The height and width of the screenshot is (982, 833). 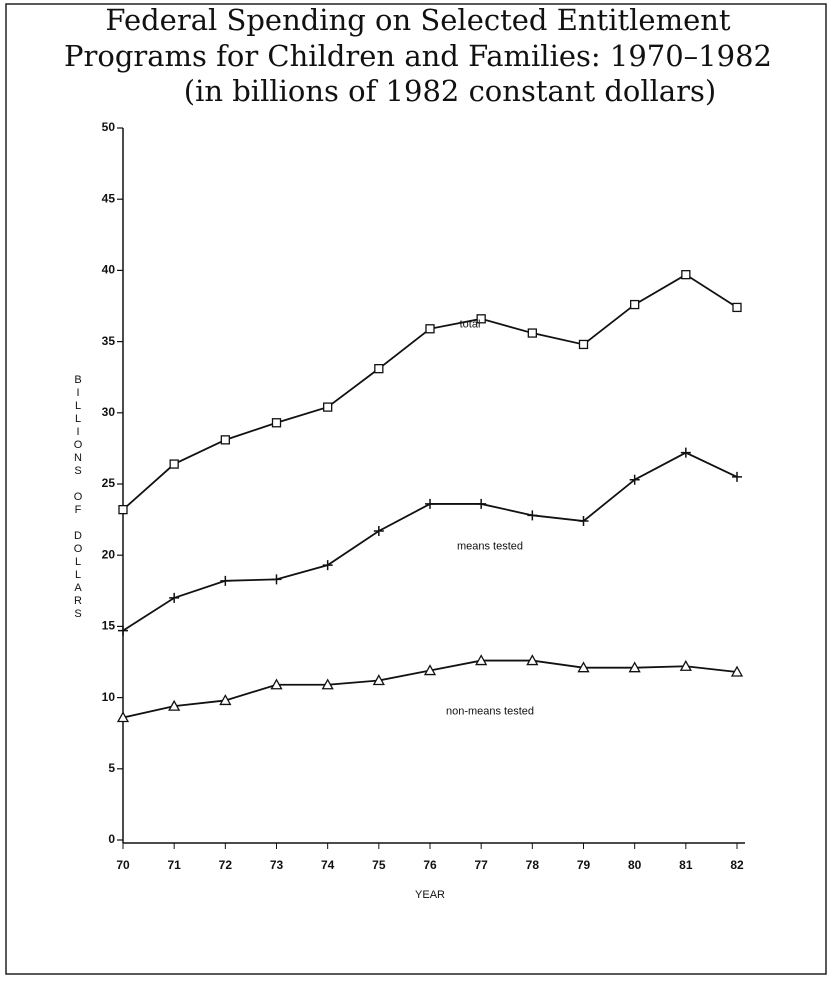 I want to click on x-tick-label: 78, so click(x=533, y=865).